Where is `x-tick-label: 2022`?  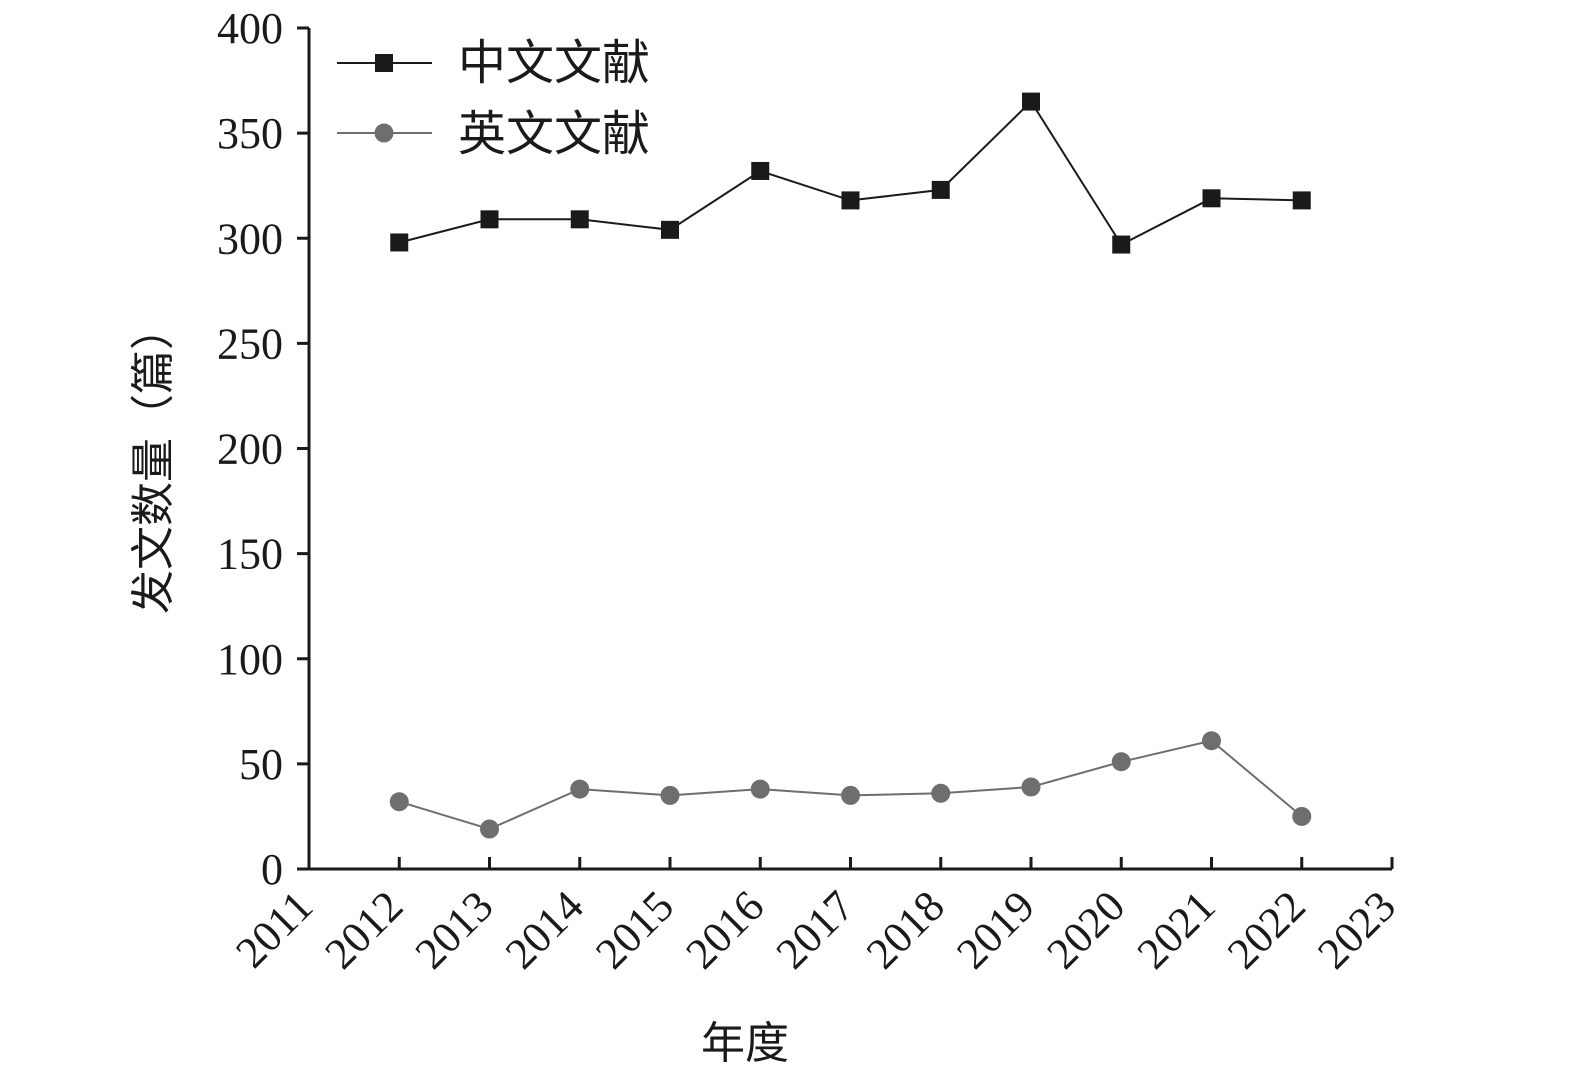
x-tick-label: 2022 is located at coordinates (1266, 929).